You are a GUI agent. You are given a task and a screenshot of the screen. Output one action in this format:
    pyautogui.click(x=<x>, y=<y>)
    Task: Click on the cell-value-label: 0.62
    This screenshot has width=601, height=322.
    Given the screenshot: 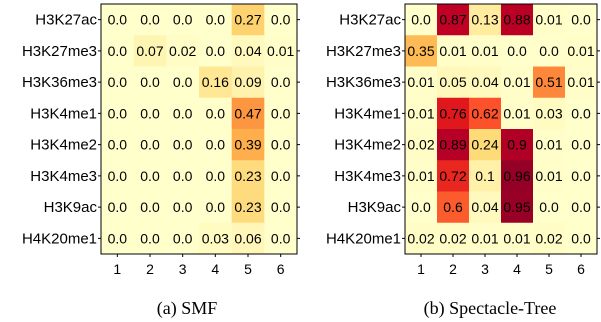 What is the action you would take?
    pyautogui.click(x=484, y=113)
    